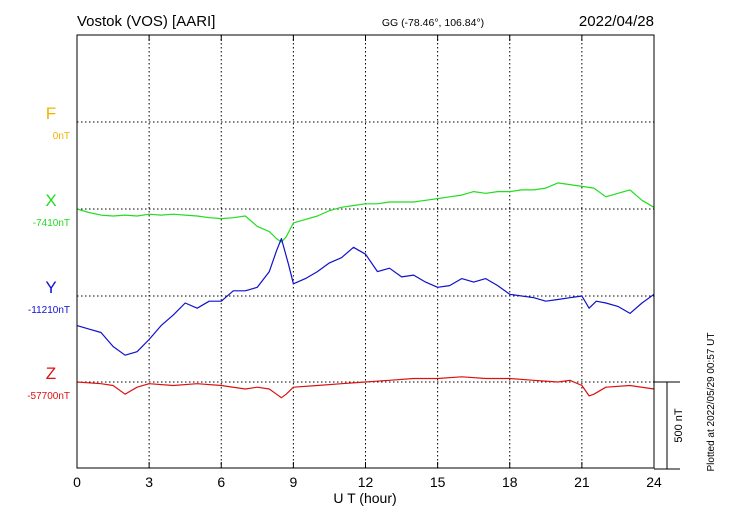 This screenshot has height=520, width=730. I want to click on scale-bar-label: 500 nT, so click(679, 425).